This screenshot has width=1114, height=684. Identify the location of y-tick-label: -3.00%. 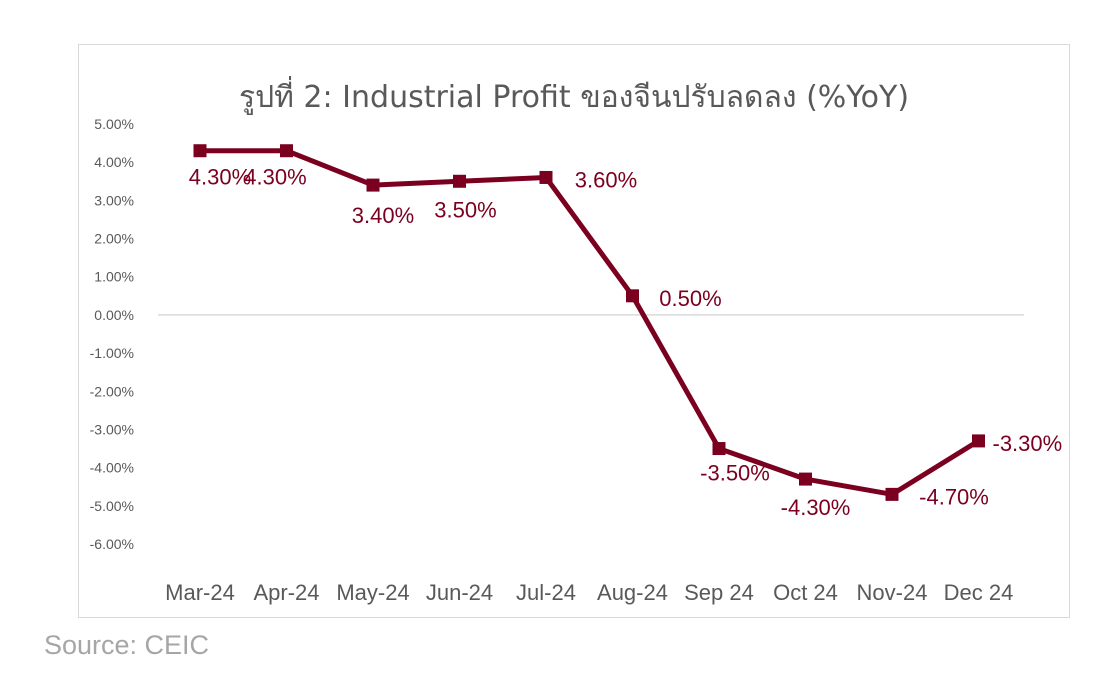
(112, 429).